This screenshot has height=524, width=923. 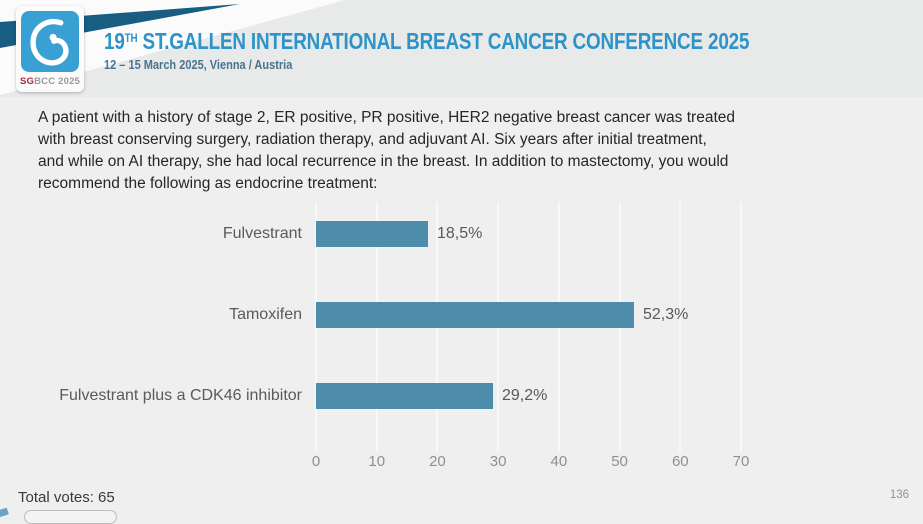 I want to click on value-label: 29,2%, so click(x=525, y=395).